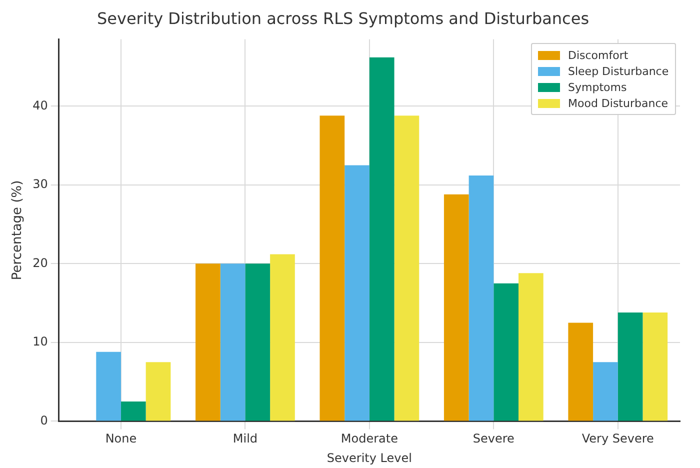 Image resolution: width=700 pixels, height=468 pixels. I want to click on legend-label: Sleep Disturbance, so click(618, 71).